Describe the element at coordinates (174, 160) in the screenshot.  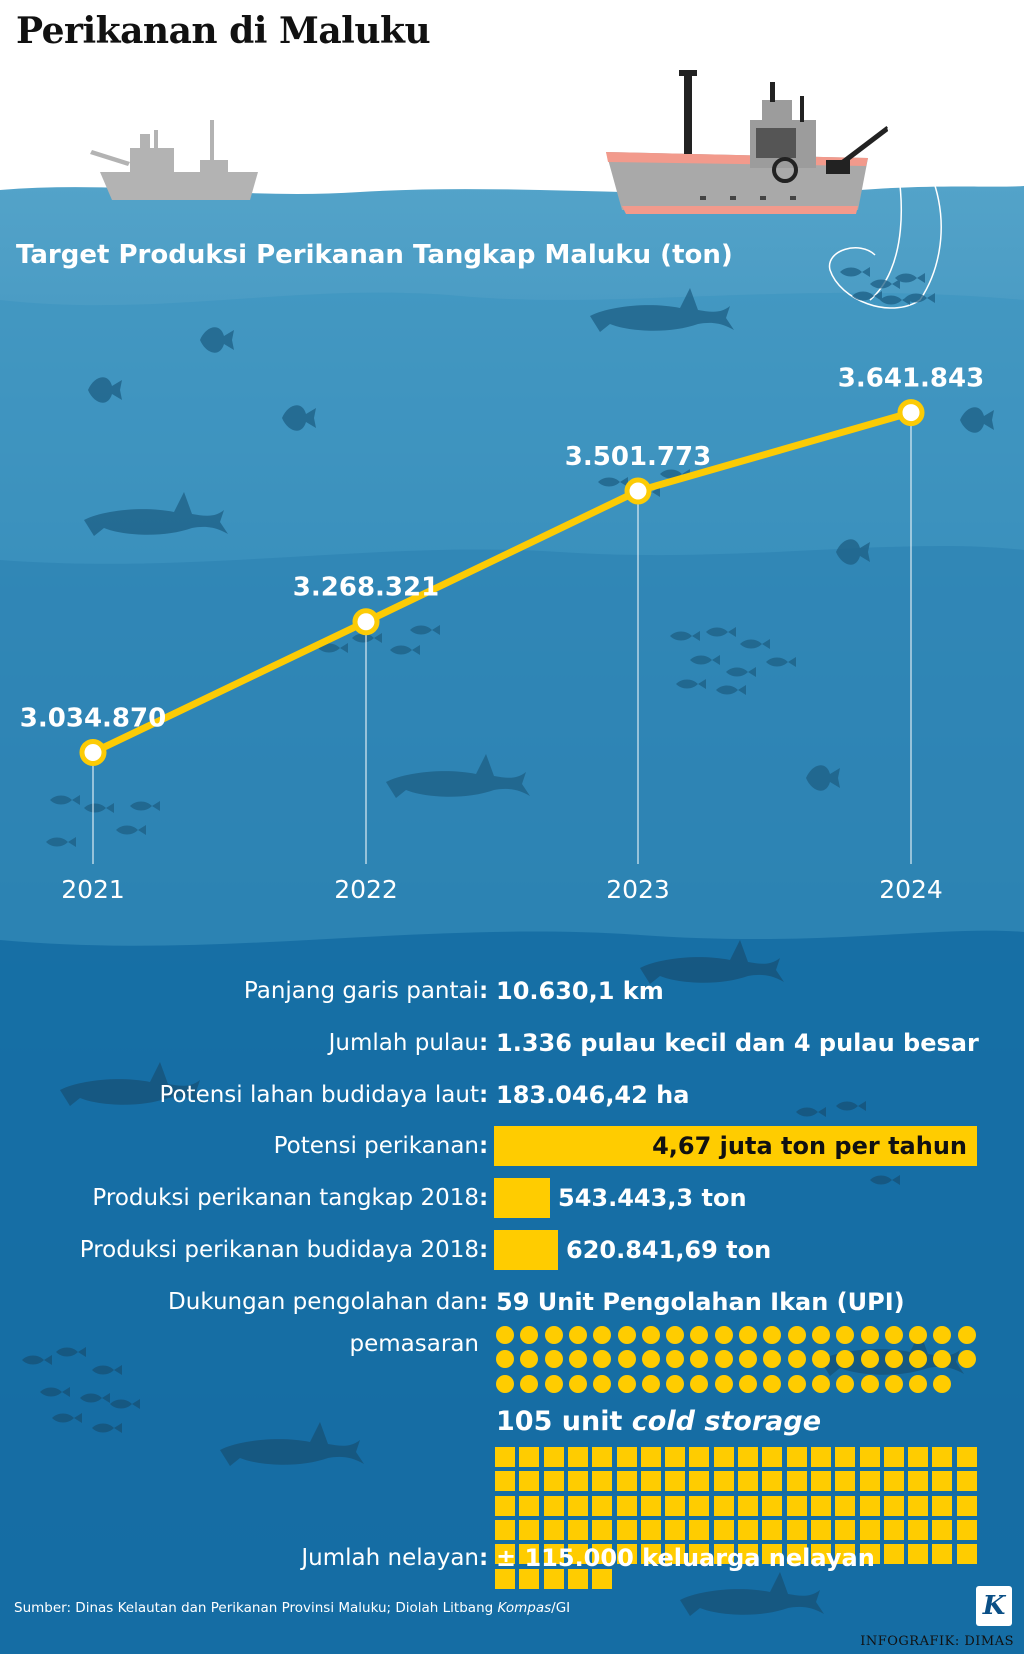
I see `small-ship-icon` at that location.